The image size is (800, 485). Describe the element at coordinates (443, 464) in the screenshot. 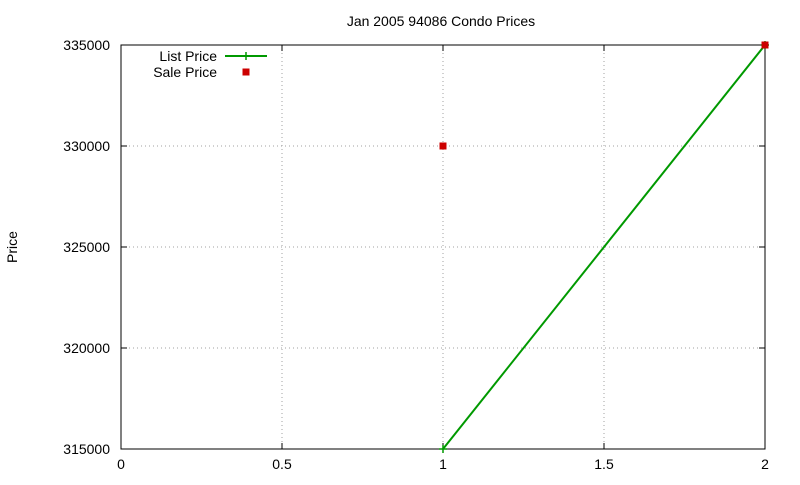

I see `x-tick-label: 1` at that location.